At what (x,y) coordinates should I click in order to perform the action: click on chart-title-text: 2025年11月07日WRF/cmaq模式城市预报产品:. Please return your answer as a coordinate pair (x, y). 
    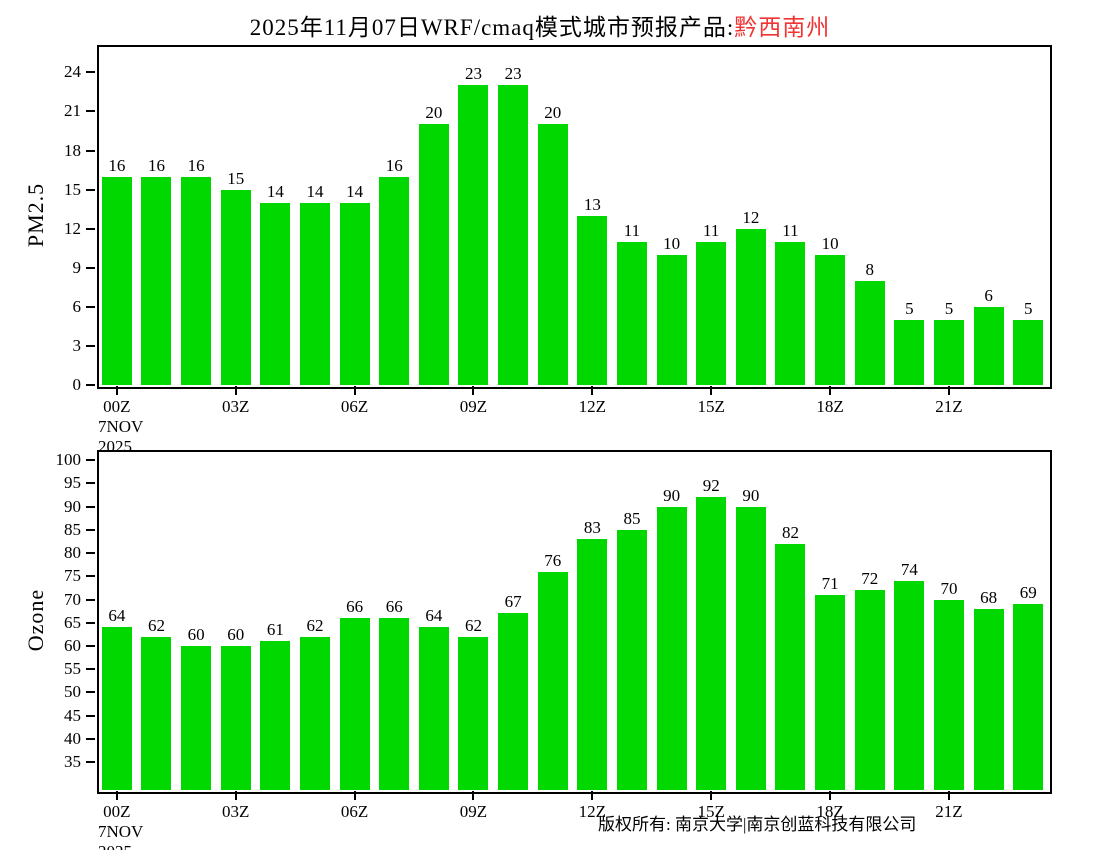
    Looking at the image, I should click on (492, 27).